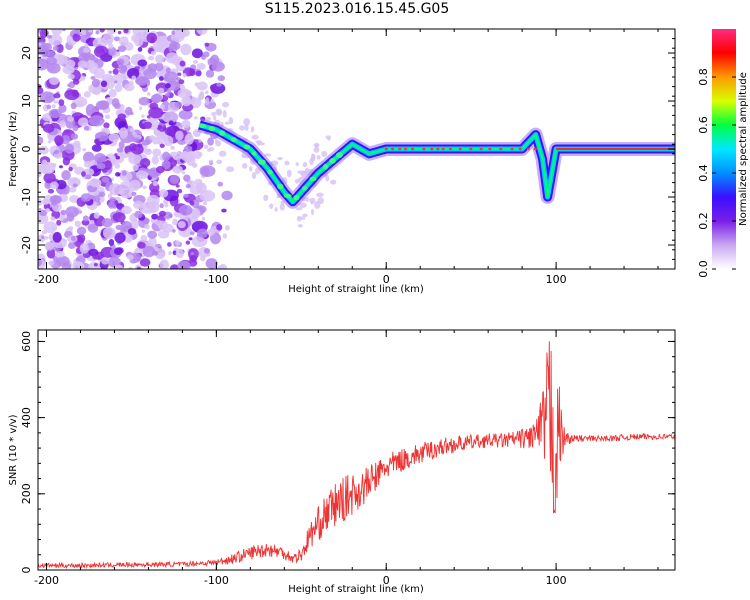  Describe the element at coordinates (703, 173) in the screenshot. I see `colorbar-tick-label: 0.4` at that location.